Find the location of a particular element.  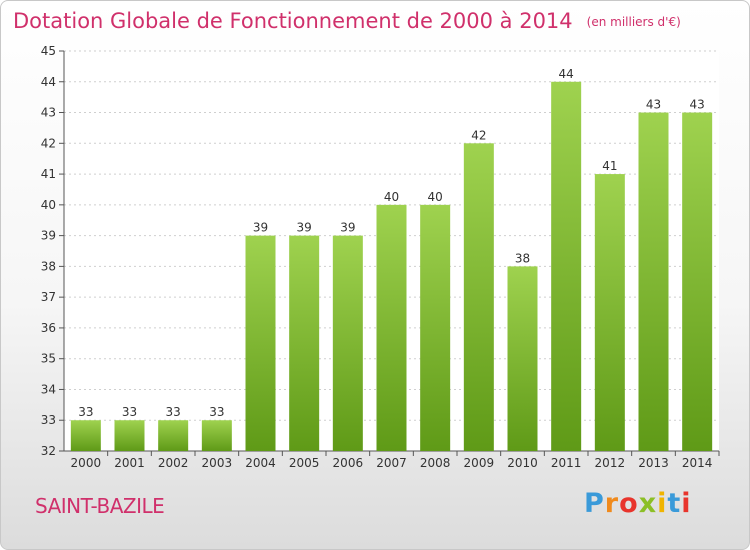

bar-2012 is located at coordinates (609, 313).